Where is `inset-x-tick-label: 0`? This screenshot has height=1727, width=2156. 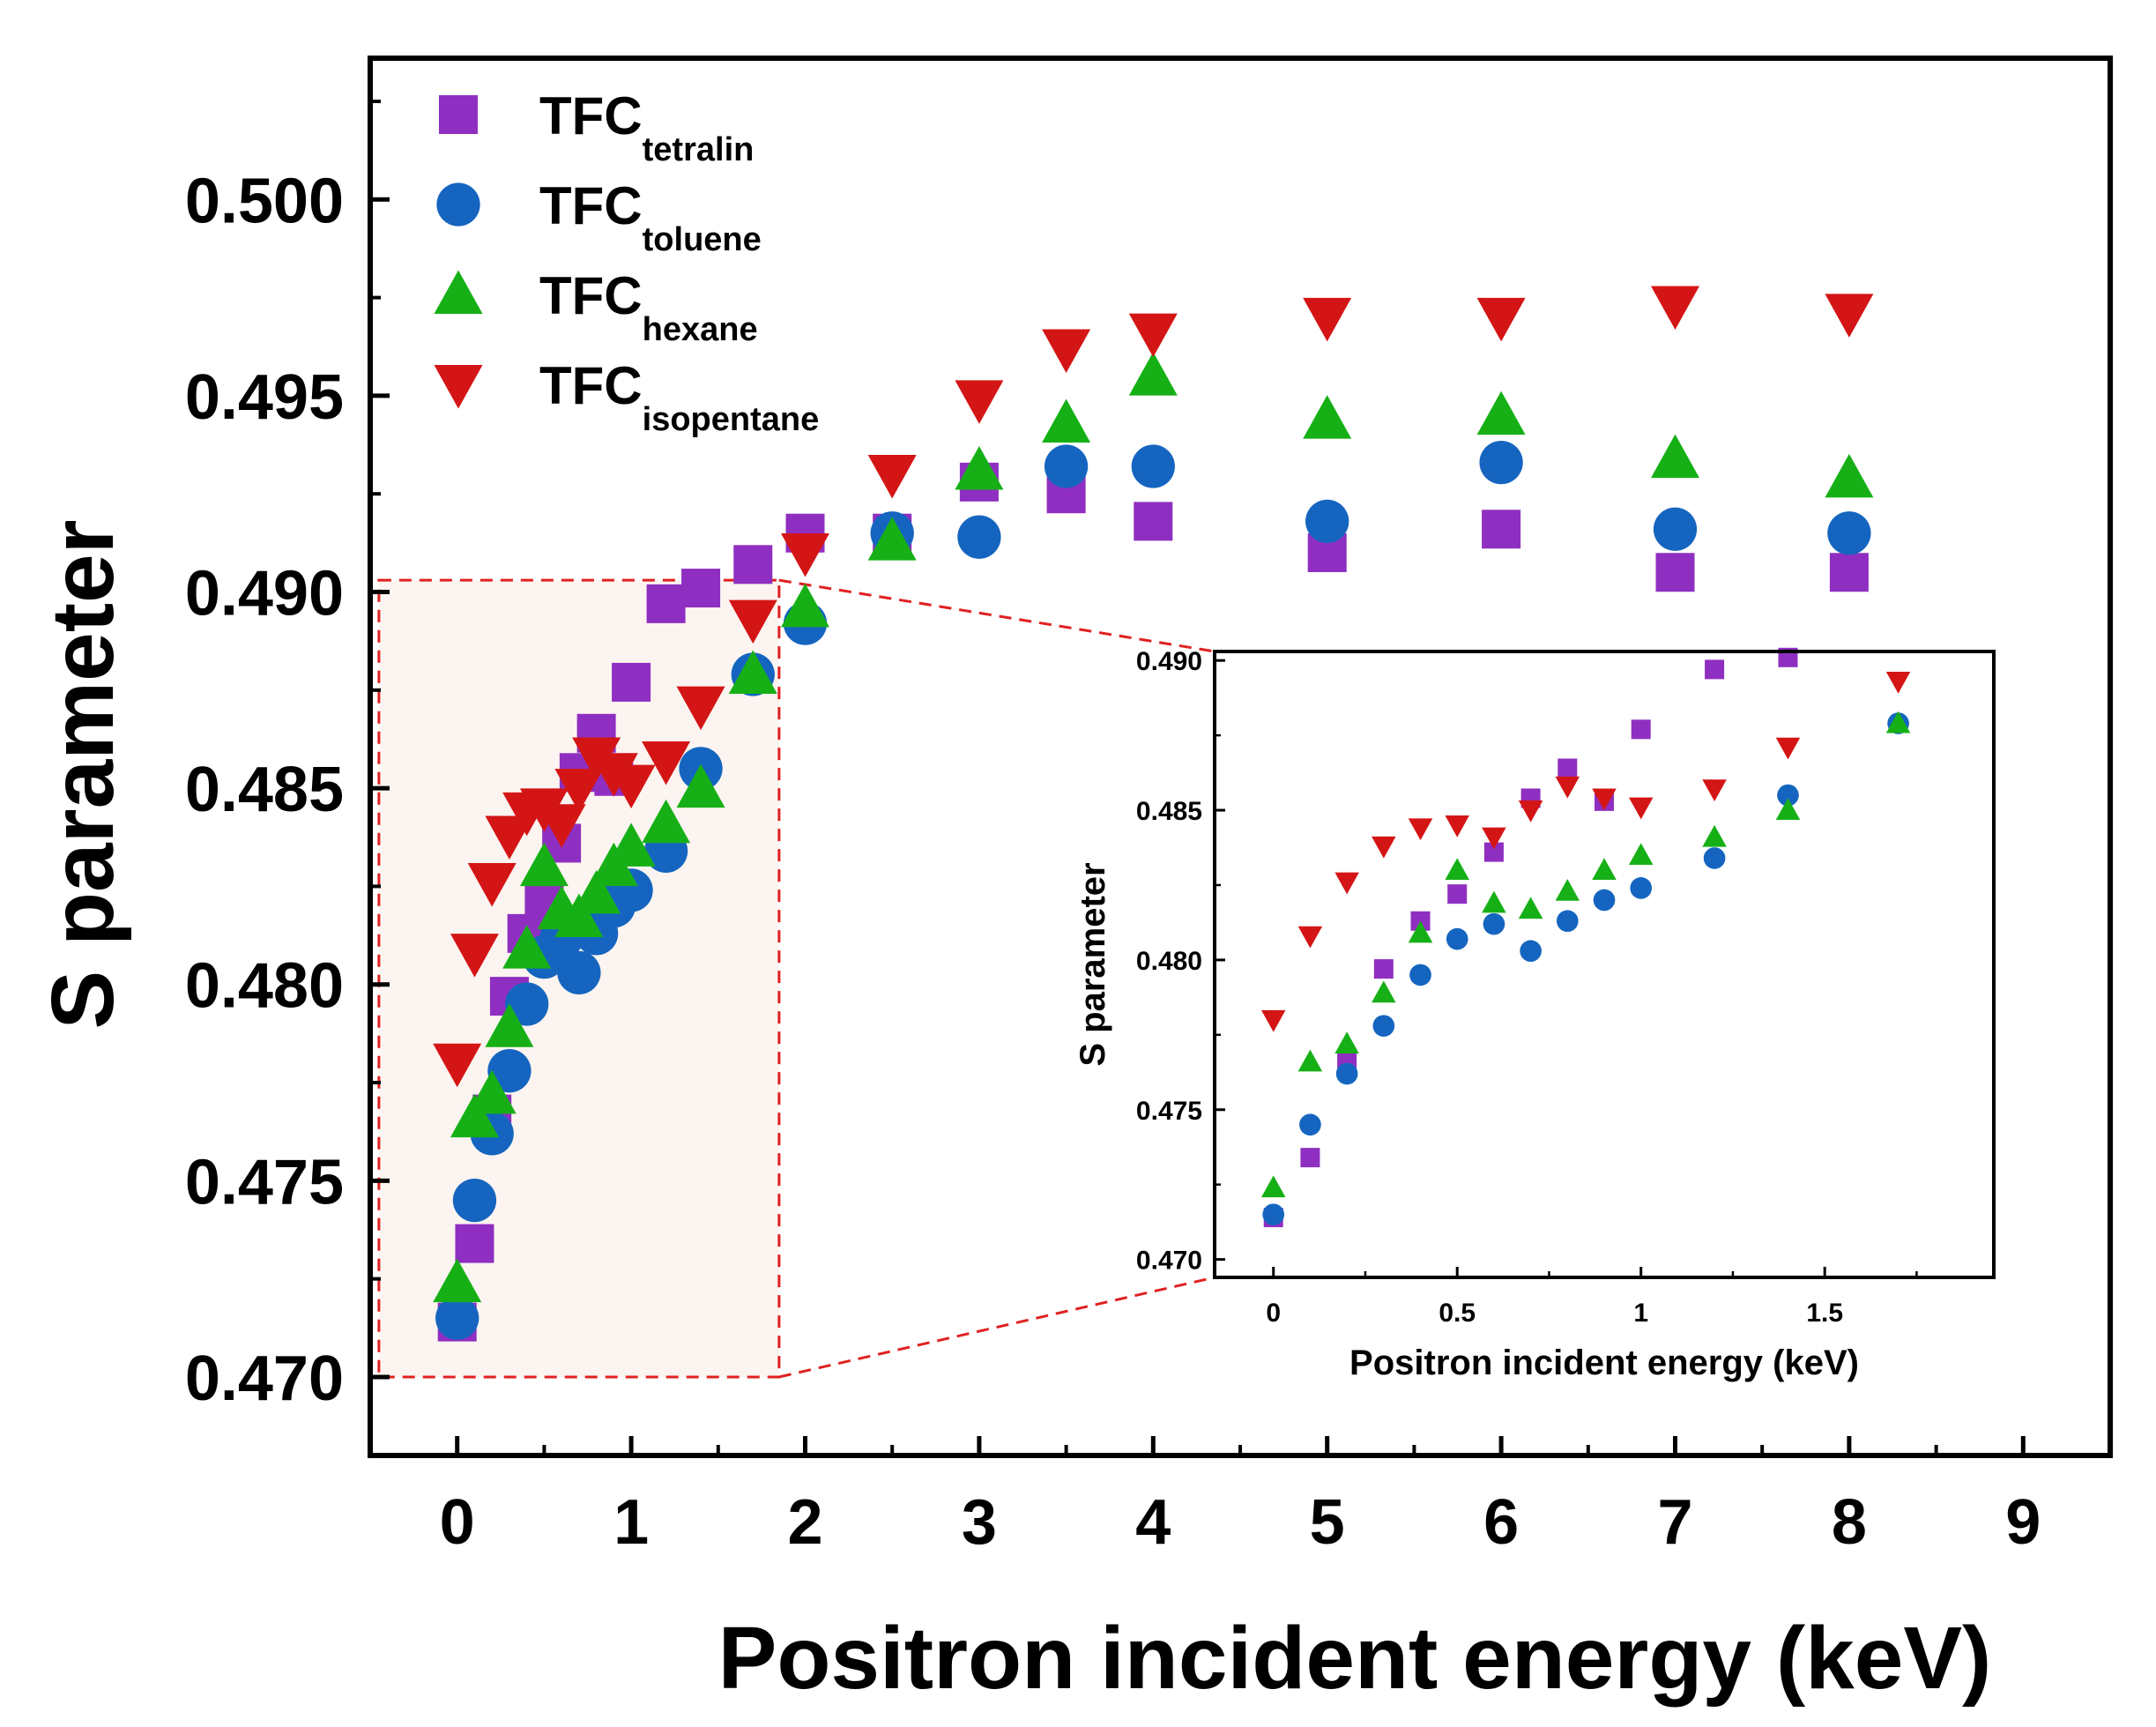 inset-x-tick-label: 0 is located at coordinates (1273, 1313).